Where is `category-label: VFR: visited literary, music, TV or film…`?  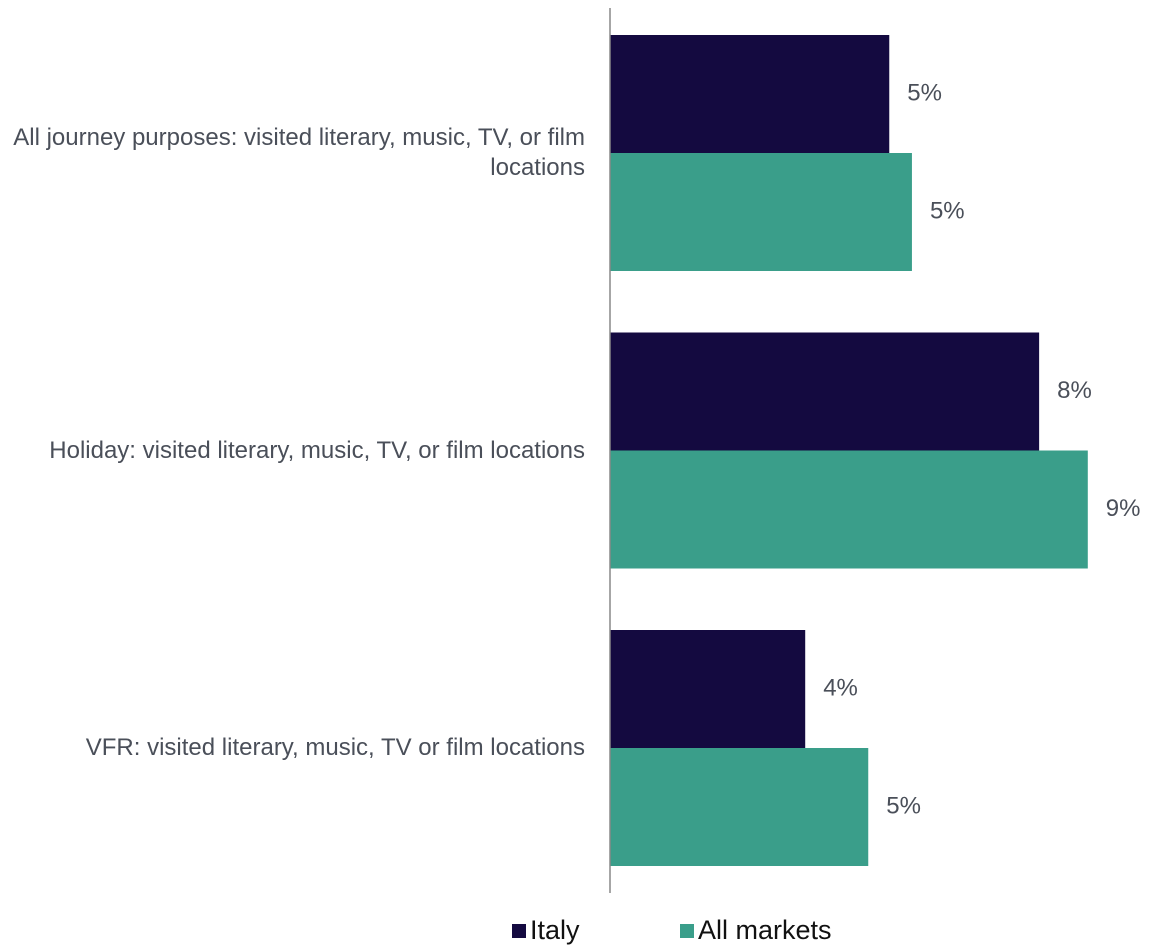 category-label: VFR: visited literary, music, TV or film… is located at coordinates (335, 747).